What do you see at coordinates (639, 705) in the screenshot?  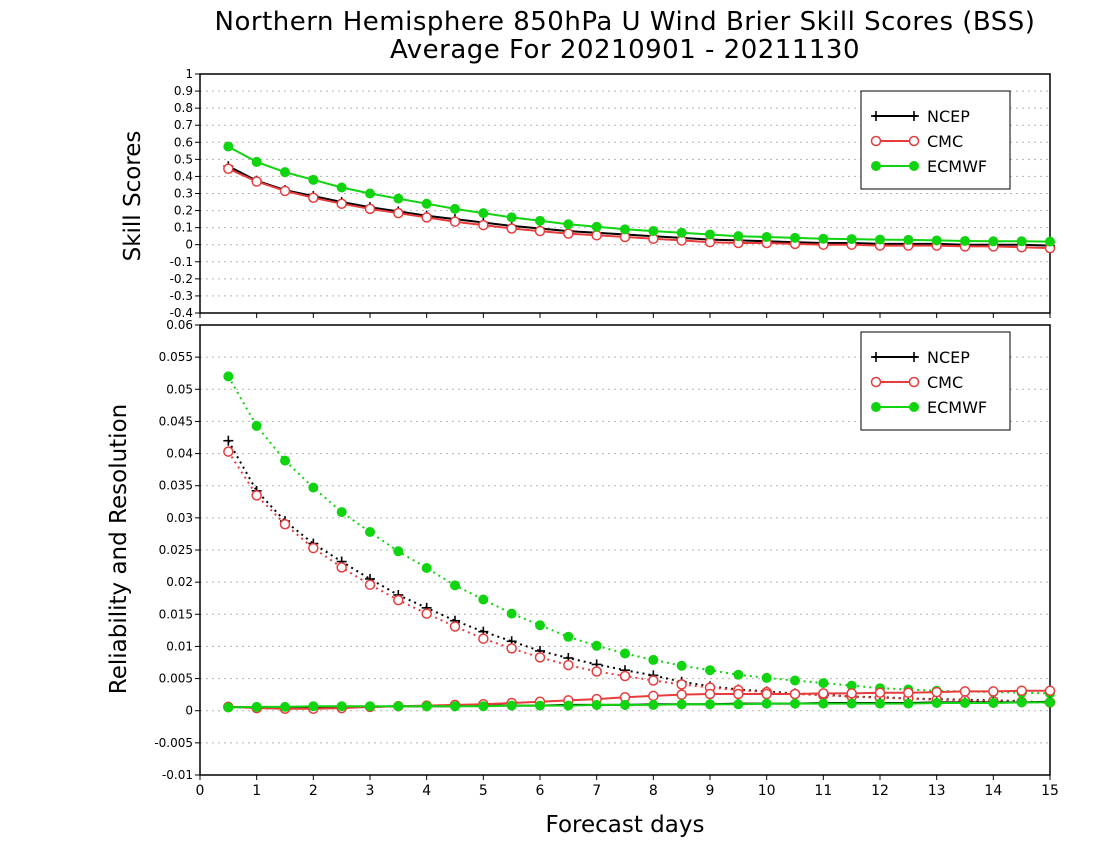 I see `bottom-series-ecmwf-reliability` at bounding box center [639, 705].